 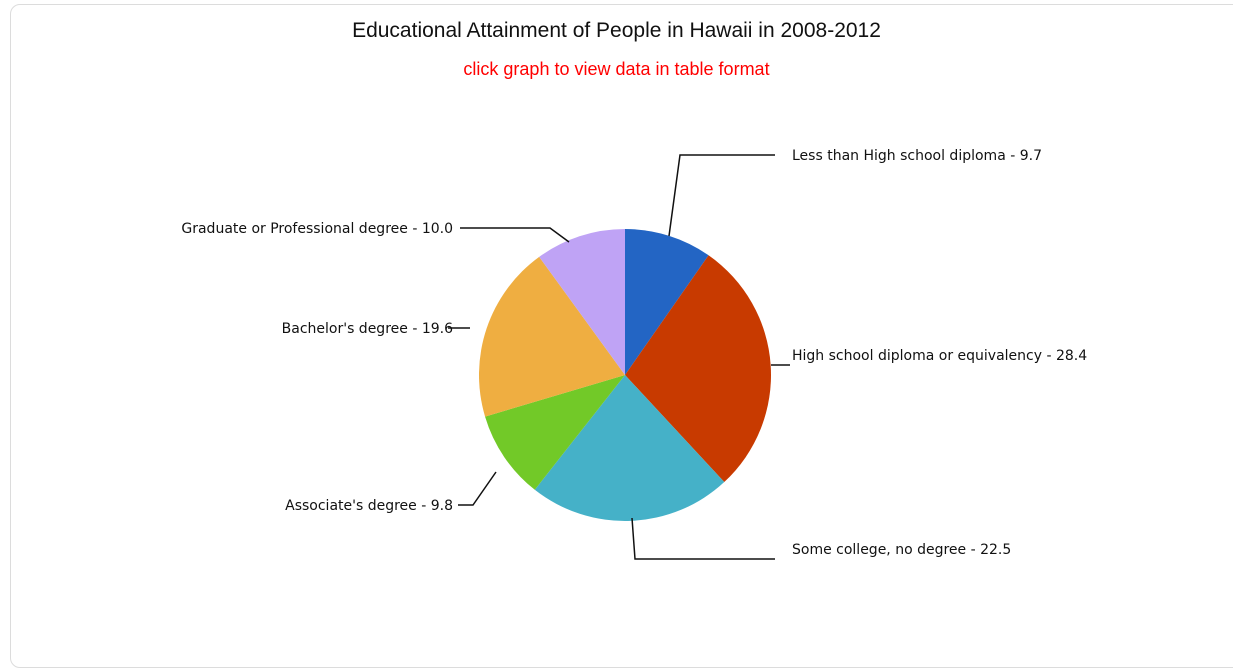 I want to click on view-table-link: click graph to view data in table format, so click(x=616, y=69).